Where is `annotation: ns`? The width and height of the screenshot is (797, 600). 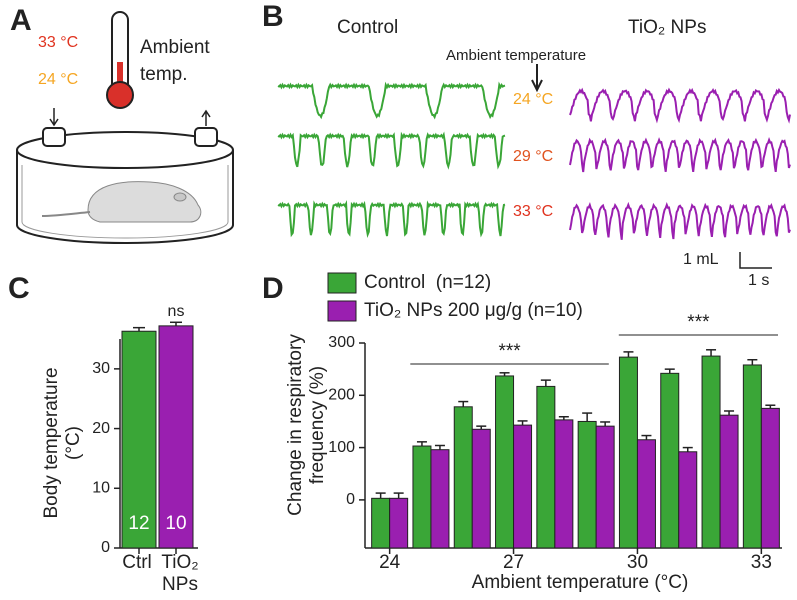 annotation: ns is located at coordinates (176, 311).